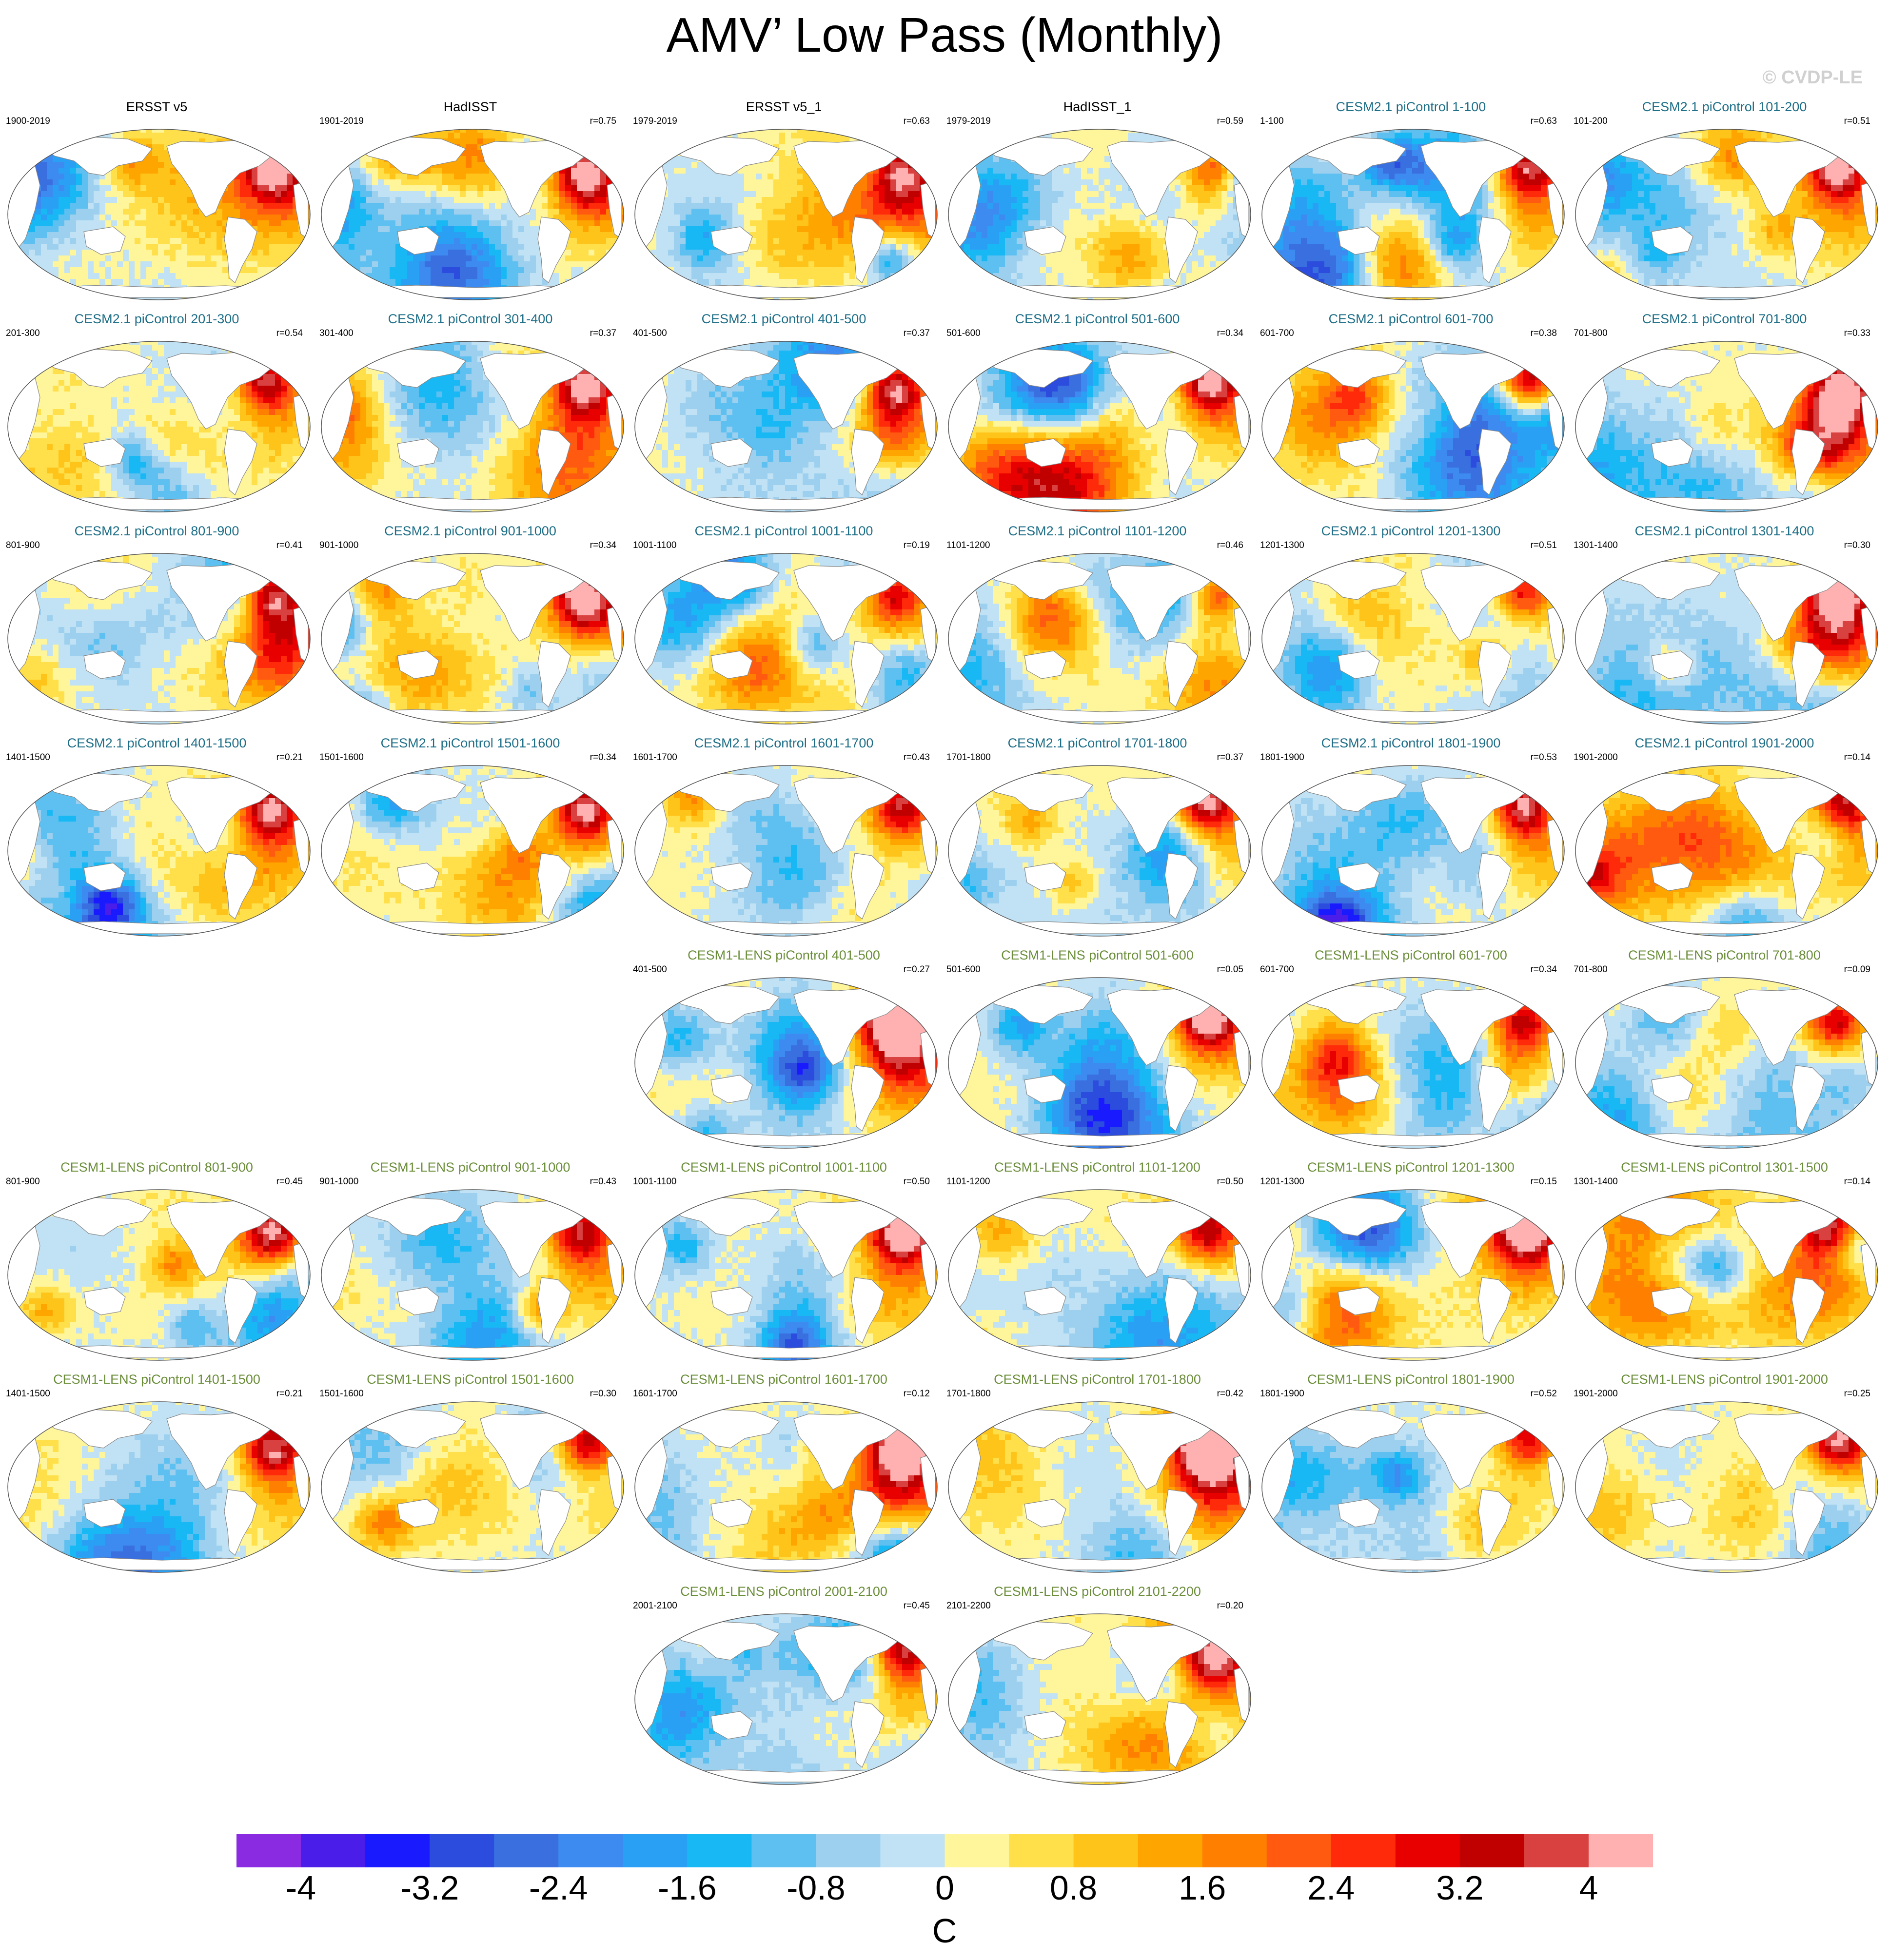  What do you see at coordinates (1282, 1181) in the screenshot?
I see `panel-years: 1201-1300` at bounding box center [1282, 1181].